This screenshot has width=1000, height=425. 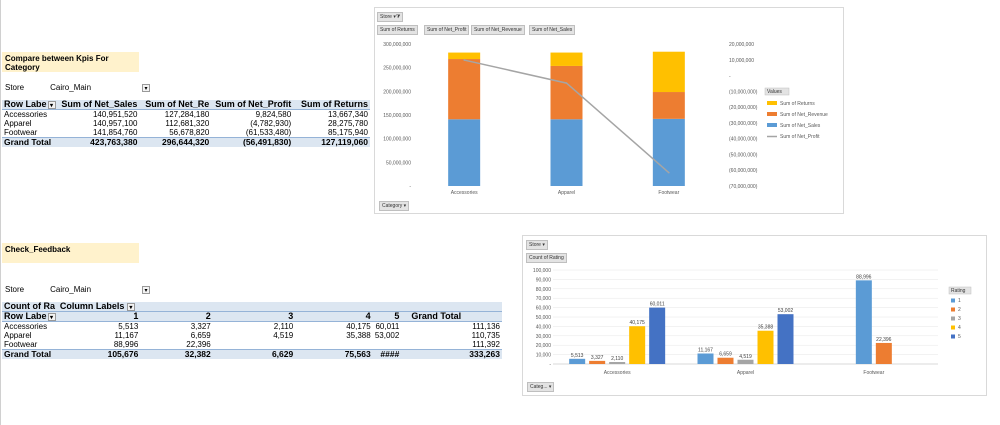 What do you see at coordinates (70, 253) in the screenshot?
I see `feedback-banner: Check_Feedback` at bounding box center [70, 253].